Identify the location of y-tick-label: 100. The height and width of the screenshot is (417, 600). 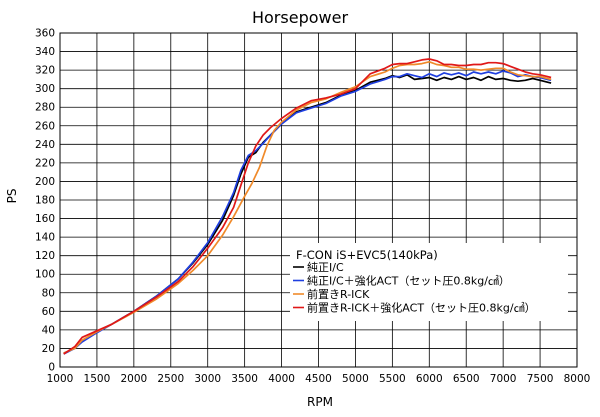
(45, 275).